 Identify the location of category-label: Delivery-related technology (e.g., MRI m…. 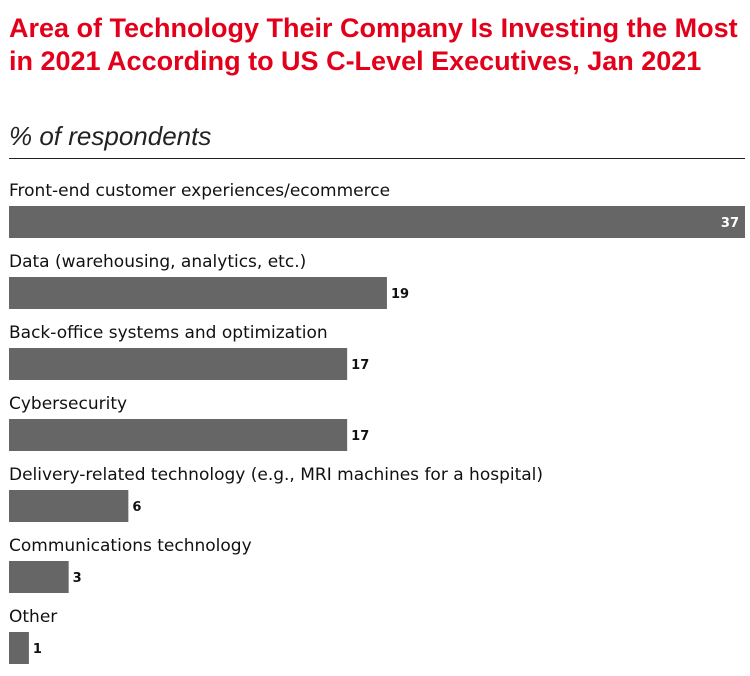
(276, 475).